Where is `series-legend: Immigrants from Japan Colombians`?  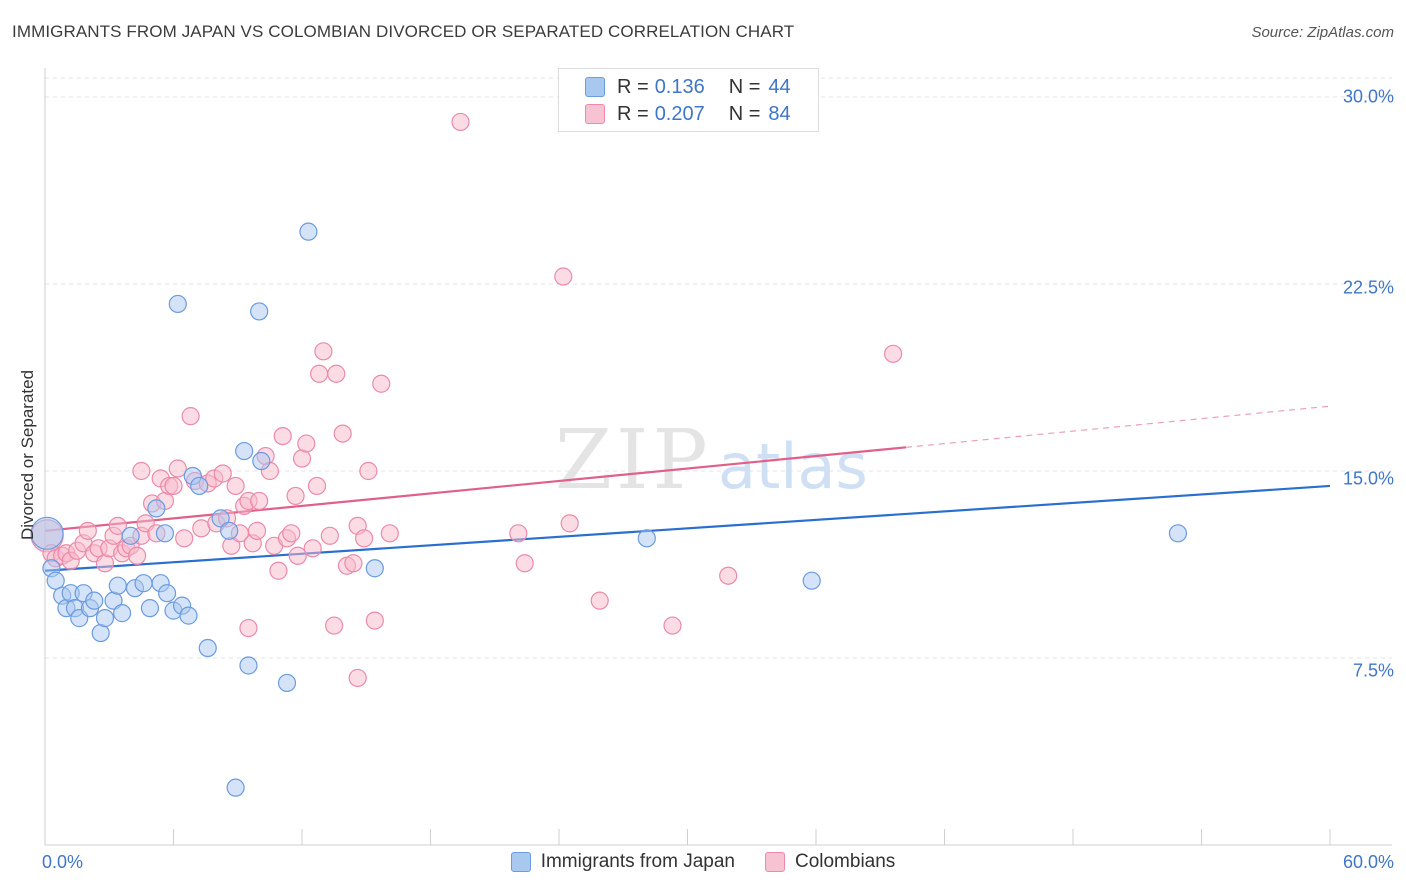
series-legend: Immigrants from Japan Colombians is located at coordinates (703, 862).